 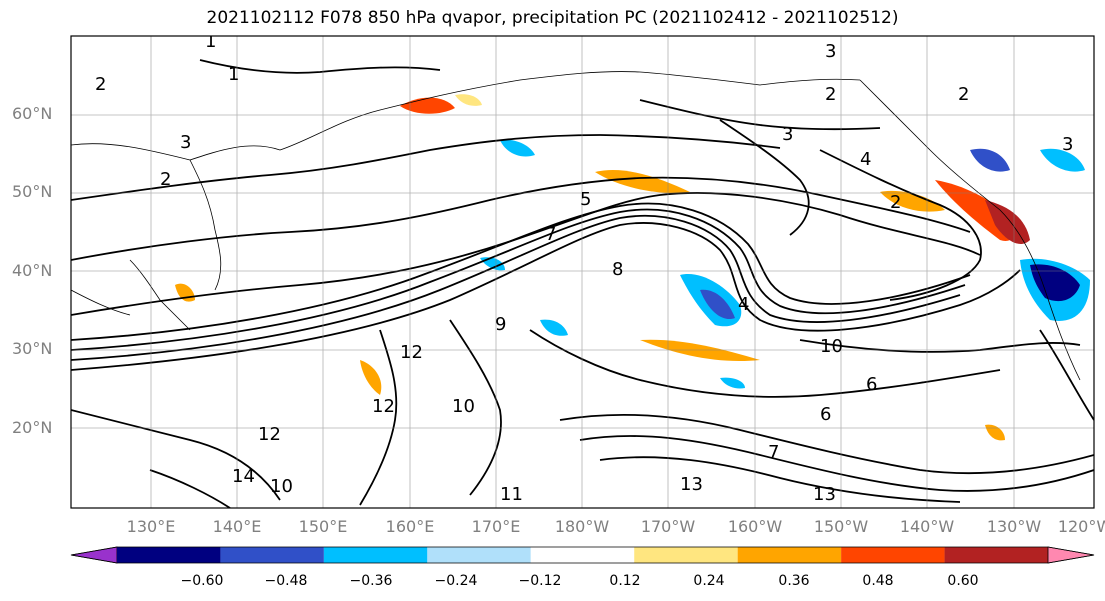 What do you see at coordinates (94, 555) in the screenshot?
I see `colorbar-extend-min` at bounding box center [94, 555].